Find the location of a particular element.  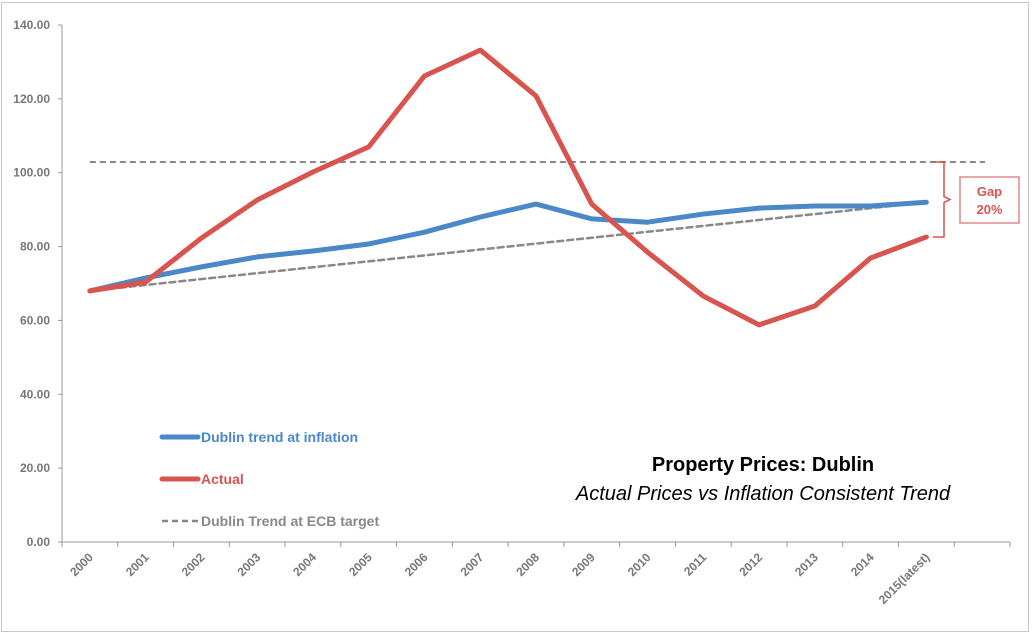

x-tick-label: 2012 is located at coordinates (750, 564).